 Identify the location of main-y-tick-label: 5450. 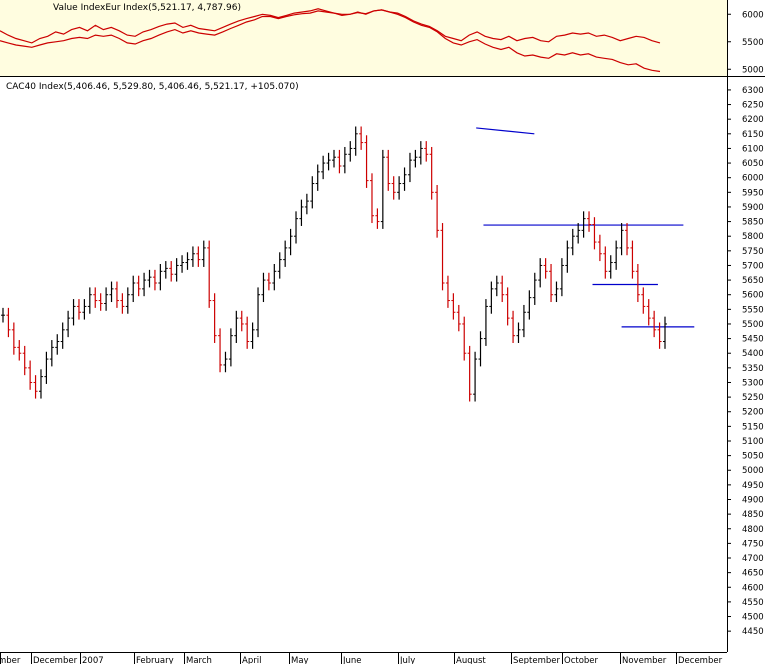
(753, 340).